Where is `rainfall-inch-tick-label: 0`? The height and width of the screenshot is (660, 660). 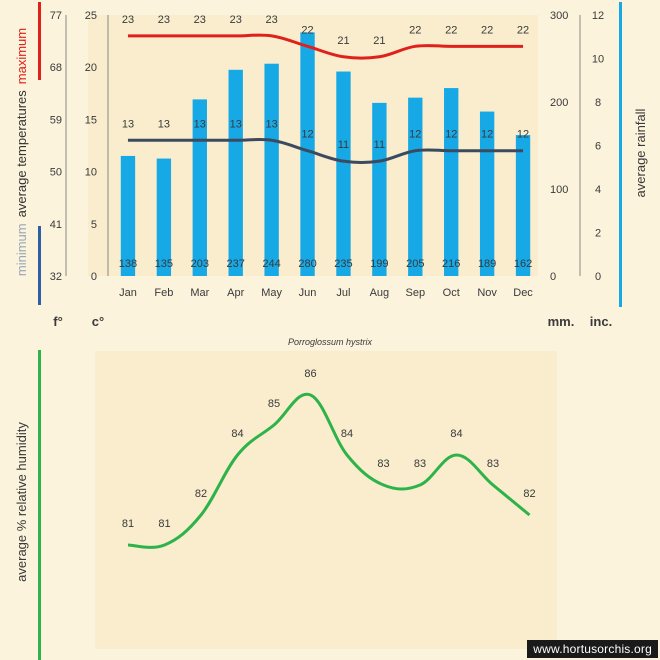 rainfall-inch-tick-label: 0 is located at coordinates (598, 277).